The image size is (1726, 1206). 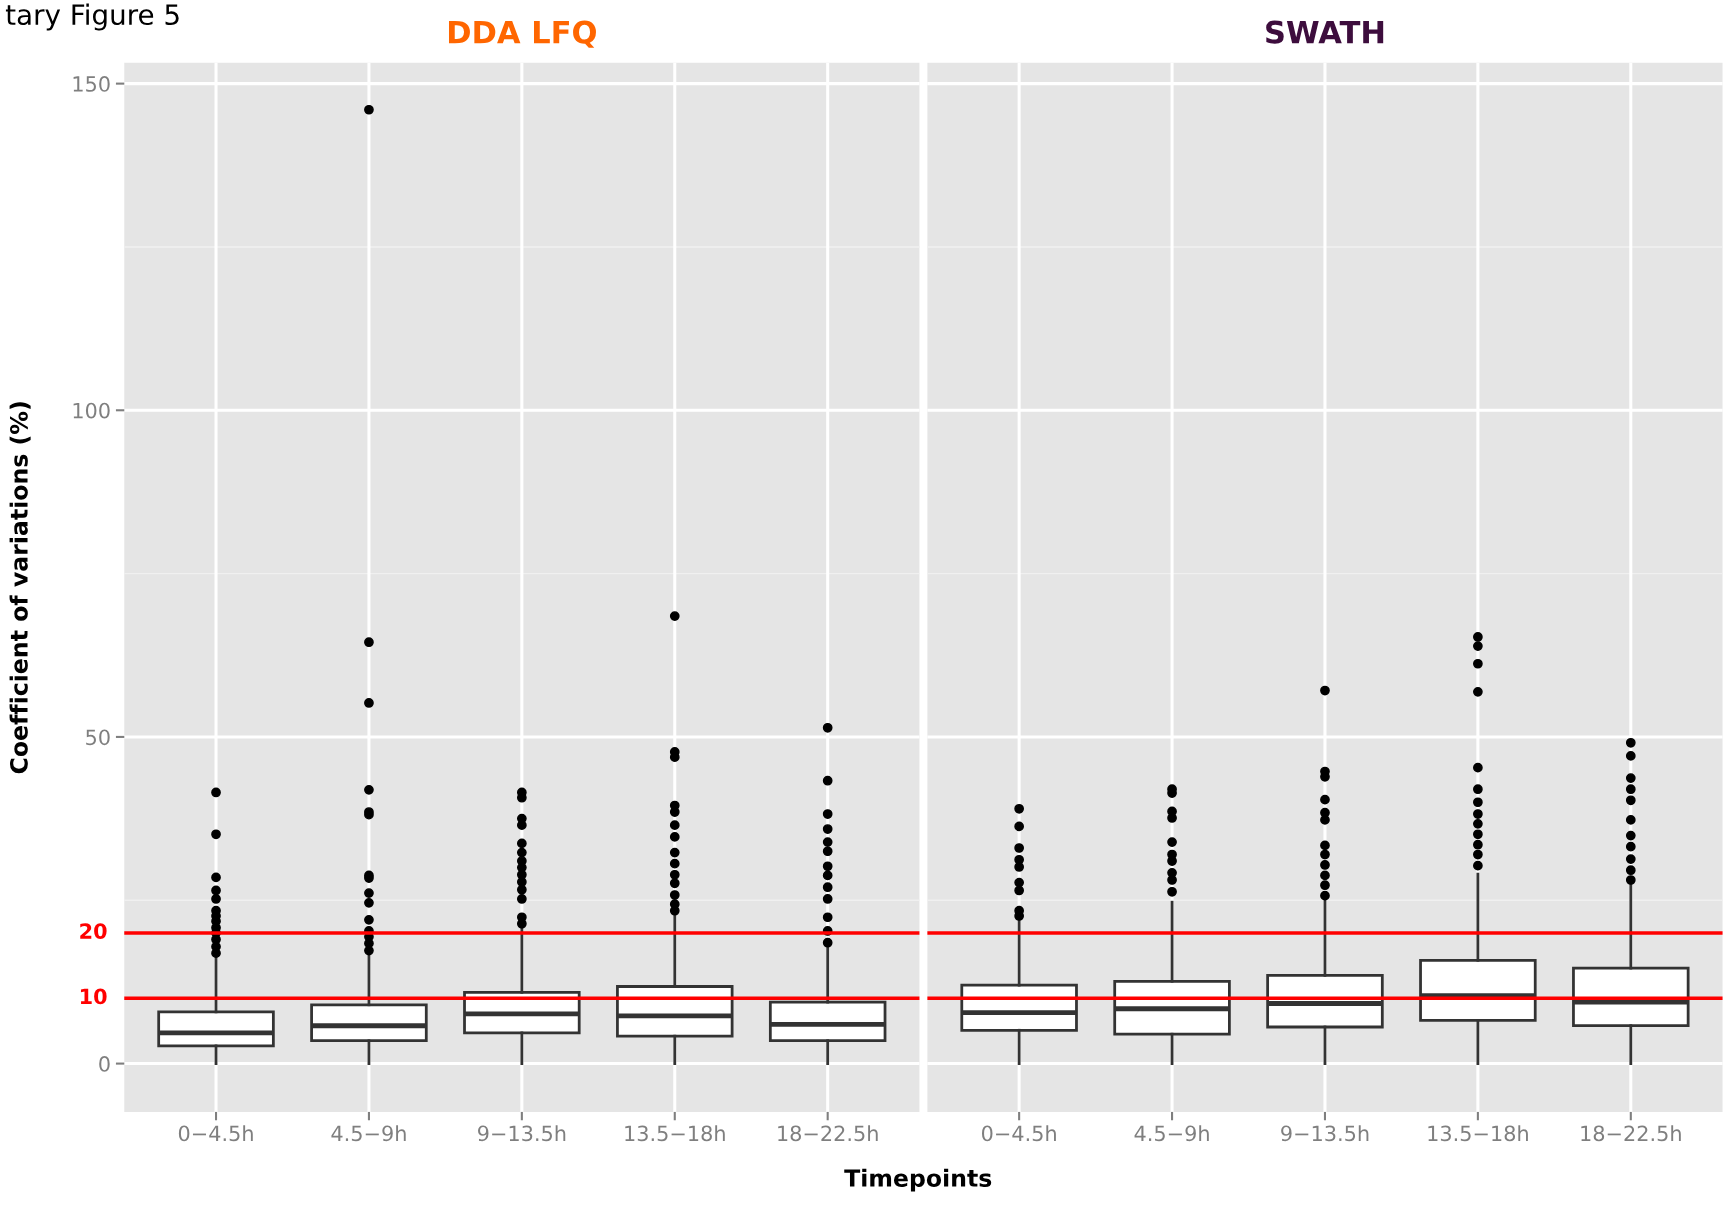 What do you see at coordinates (918, 1180) in the screenshot?
I see `x-axis-title: Timepoints` at bounding box center [918, 1180].